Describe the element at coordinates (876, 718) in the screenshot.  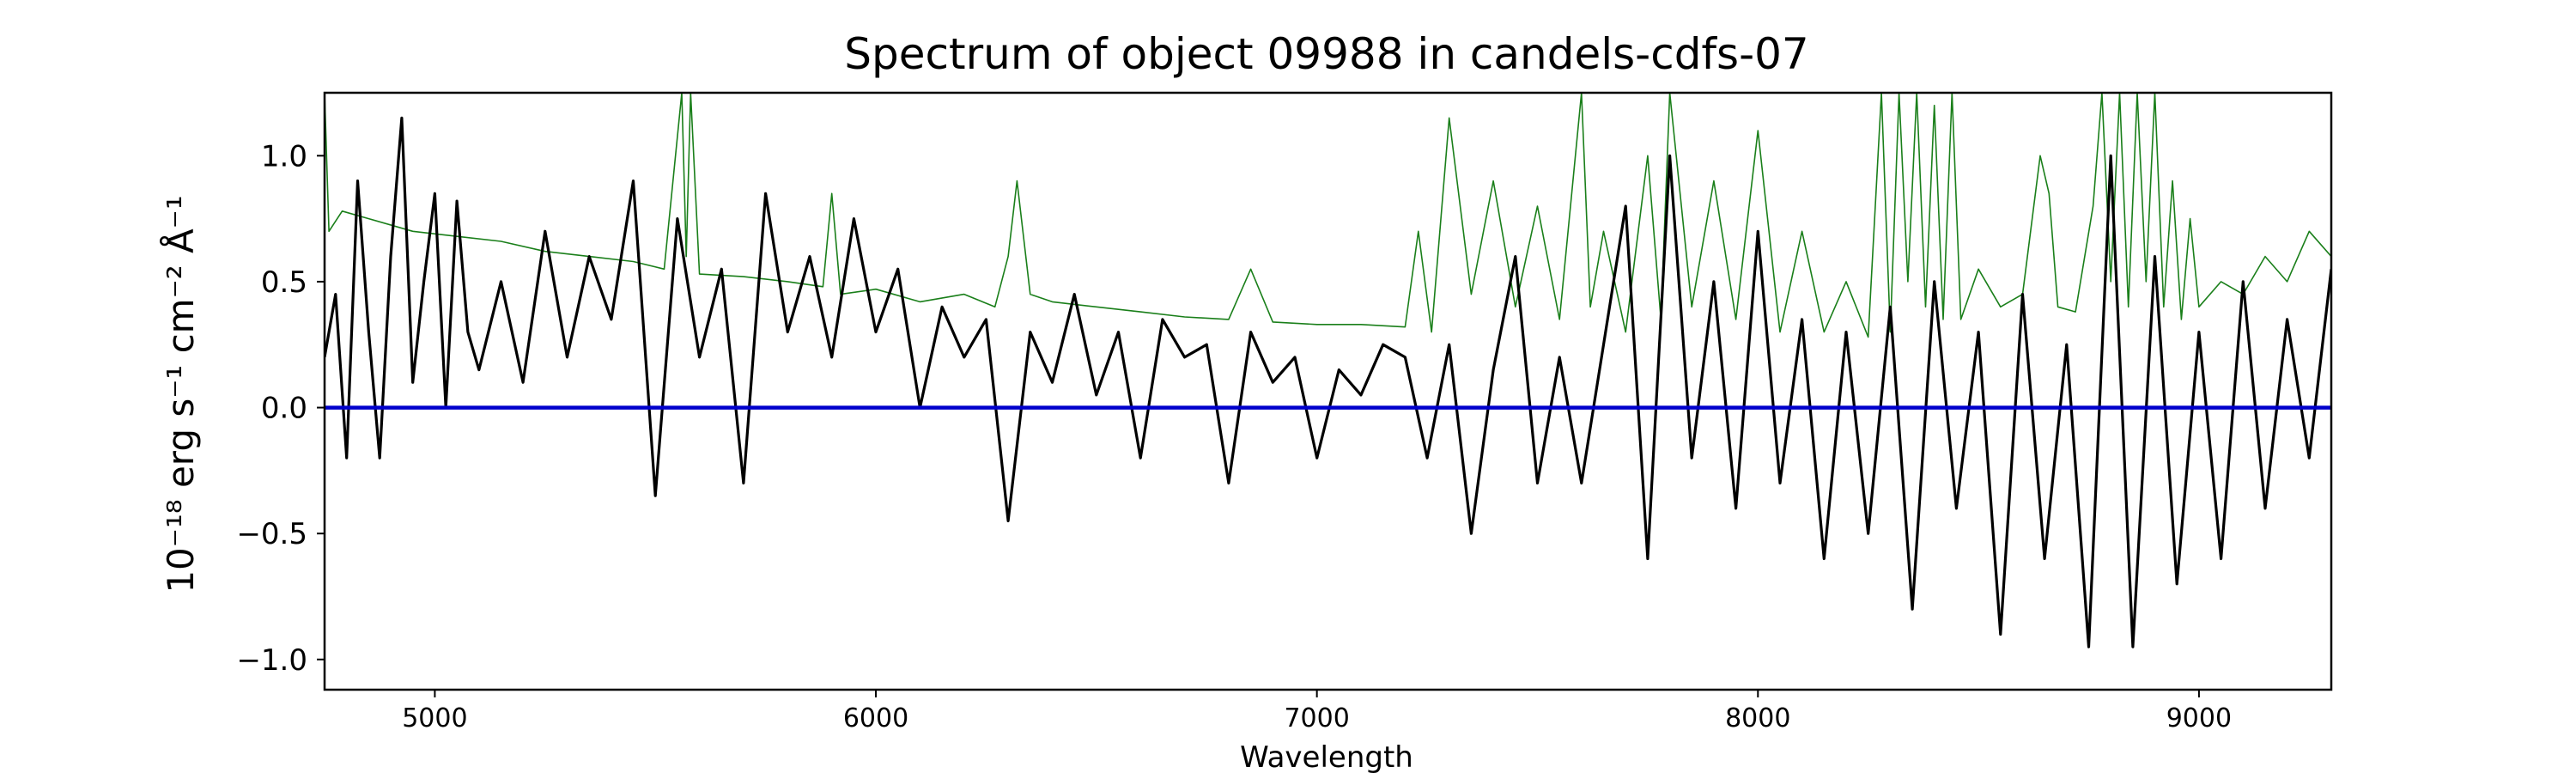
I see `x-tick-label: 6000` at that location.